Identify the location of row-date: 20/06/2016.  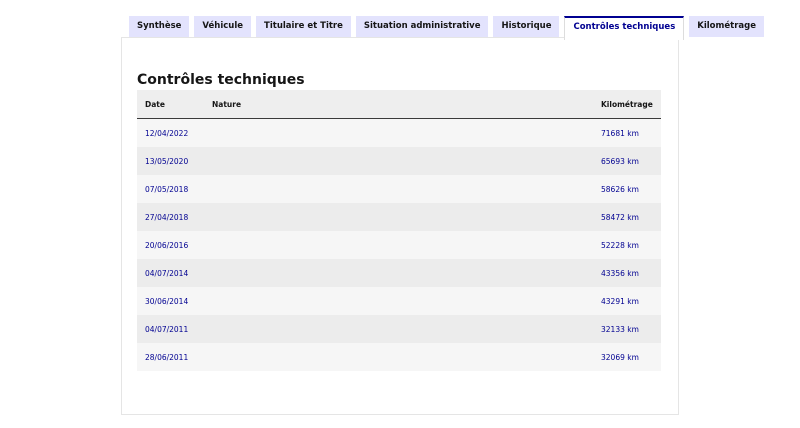
(170, 245).